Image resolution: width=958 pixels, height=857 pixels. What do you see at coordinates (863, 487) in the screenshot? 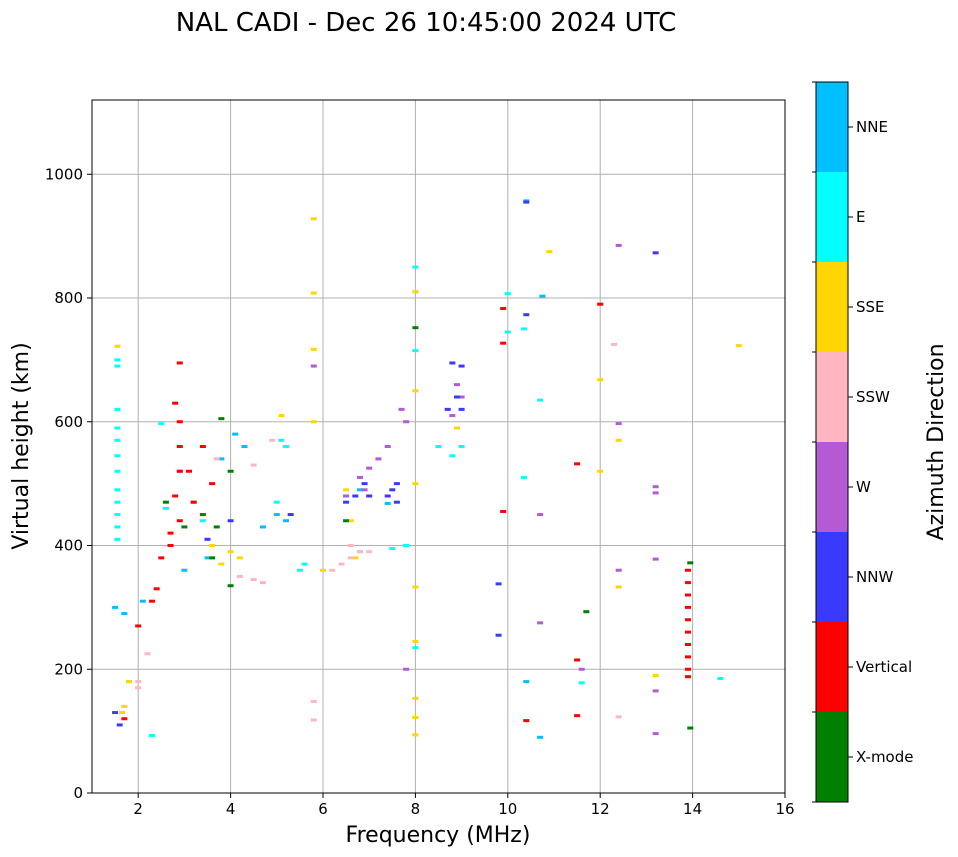
I see `colorbar-label-w: W` at bounding box center [863, 487].